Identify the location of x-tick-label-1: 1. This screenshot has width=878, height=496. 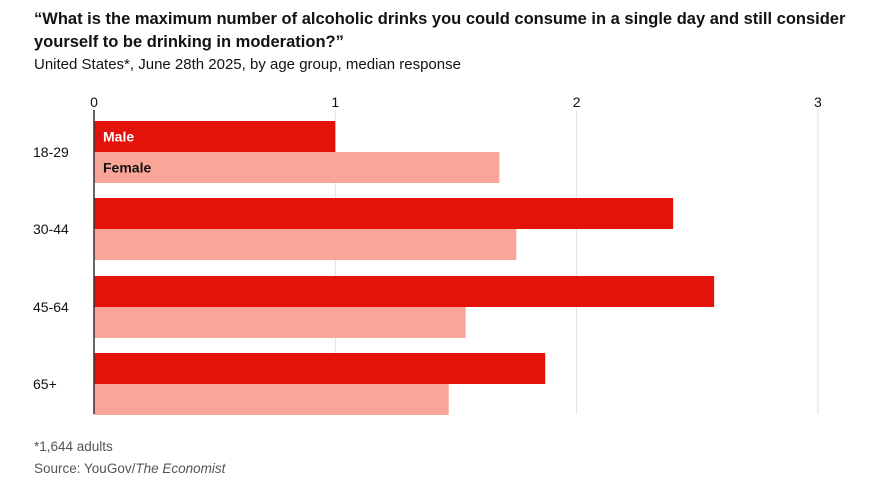
(335, 102).